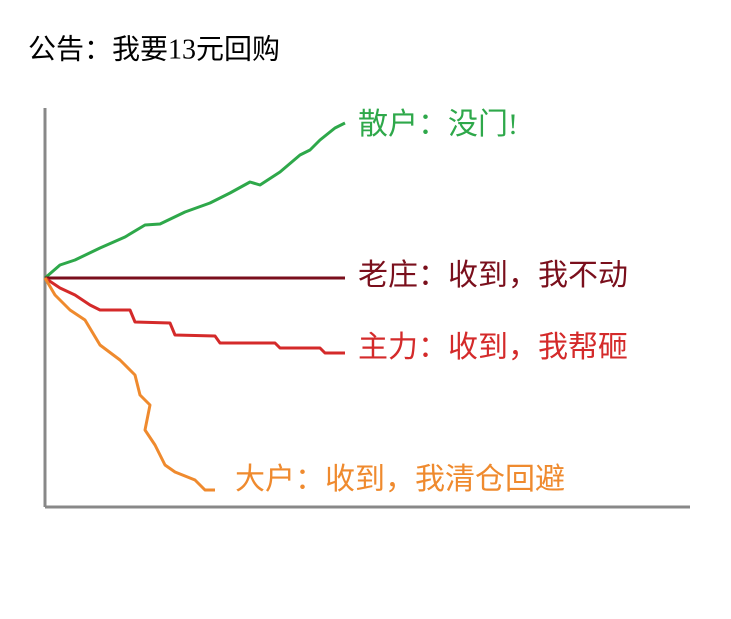  I want to click on series-label: 散户：没门!, so click(438, 124).